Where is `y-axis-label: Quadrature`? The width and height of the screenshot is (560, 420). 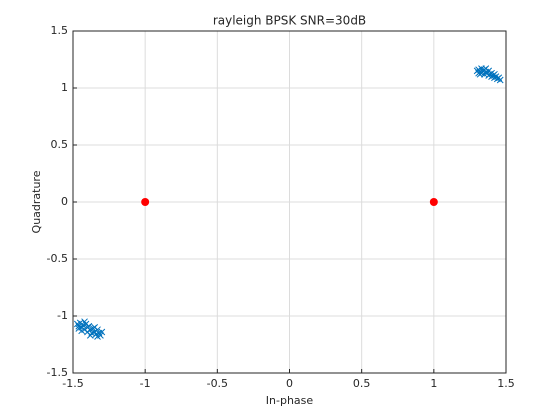 y-axis-label: Quadrature is located at coordinates (36, 201).